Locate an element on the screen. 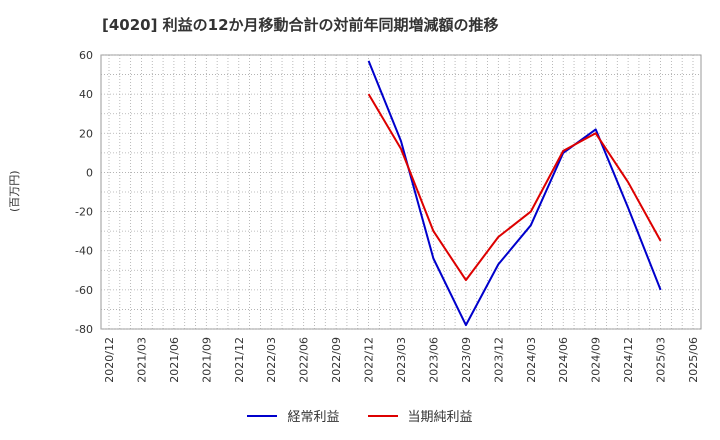 Image resolution: width=720 pixels, height=440 pixels. chart-title: [4020] 利益の12か月移動合計の対前年同期増減額の推移 is located at coordinates (300, 25).